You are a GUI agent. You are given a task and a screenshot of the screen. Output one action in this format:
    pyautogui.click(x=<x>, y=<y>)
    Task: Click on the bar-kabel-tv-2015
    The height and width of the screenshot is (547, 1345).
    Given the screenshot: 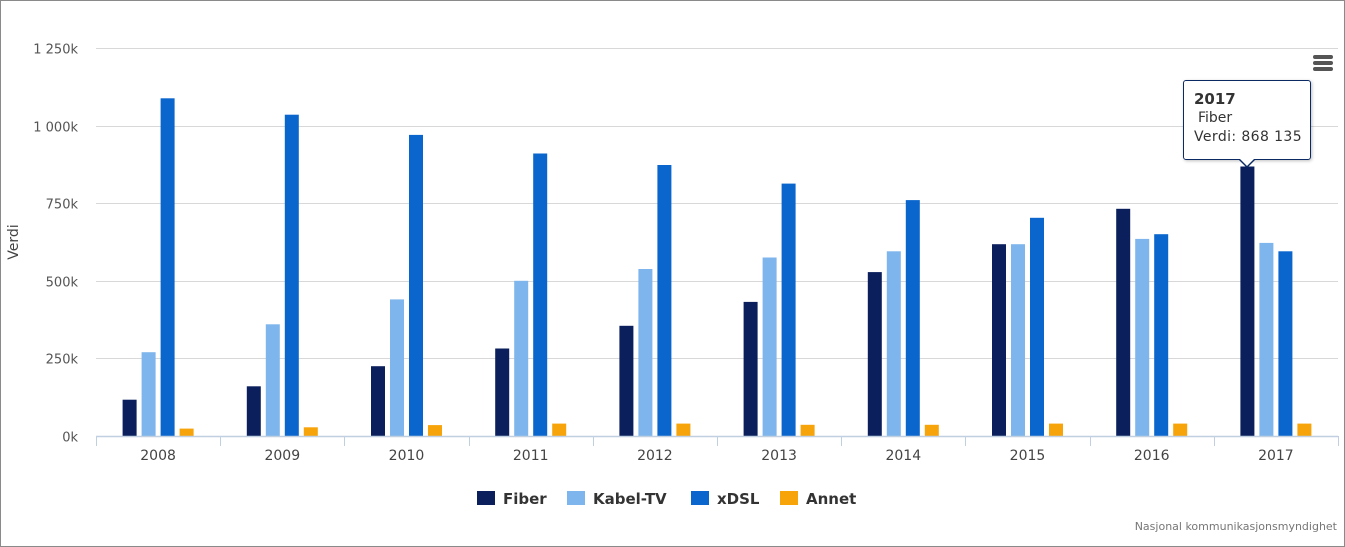 What is the action you would take?
    pyautogui.click(x=1018, y=340)
    